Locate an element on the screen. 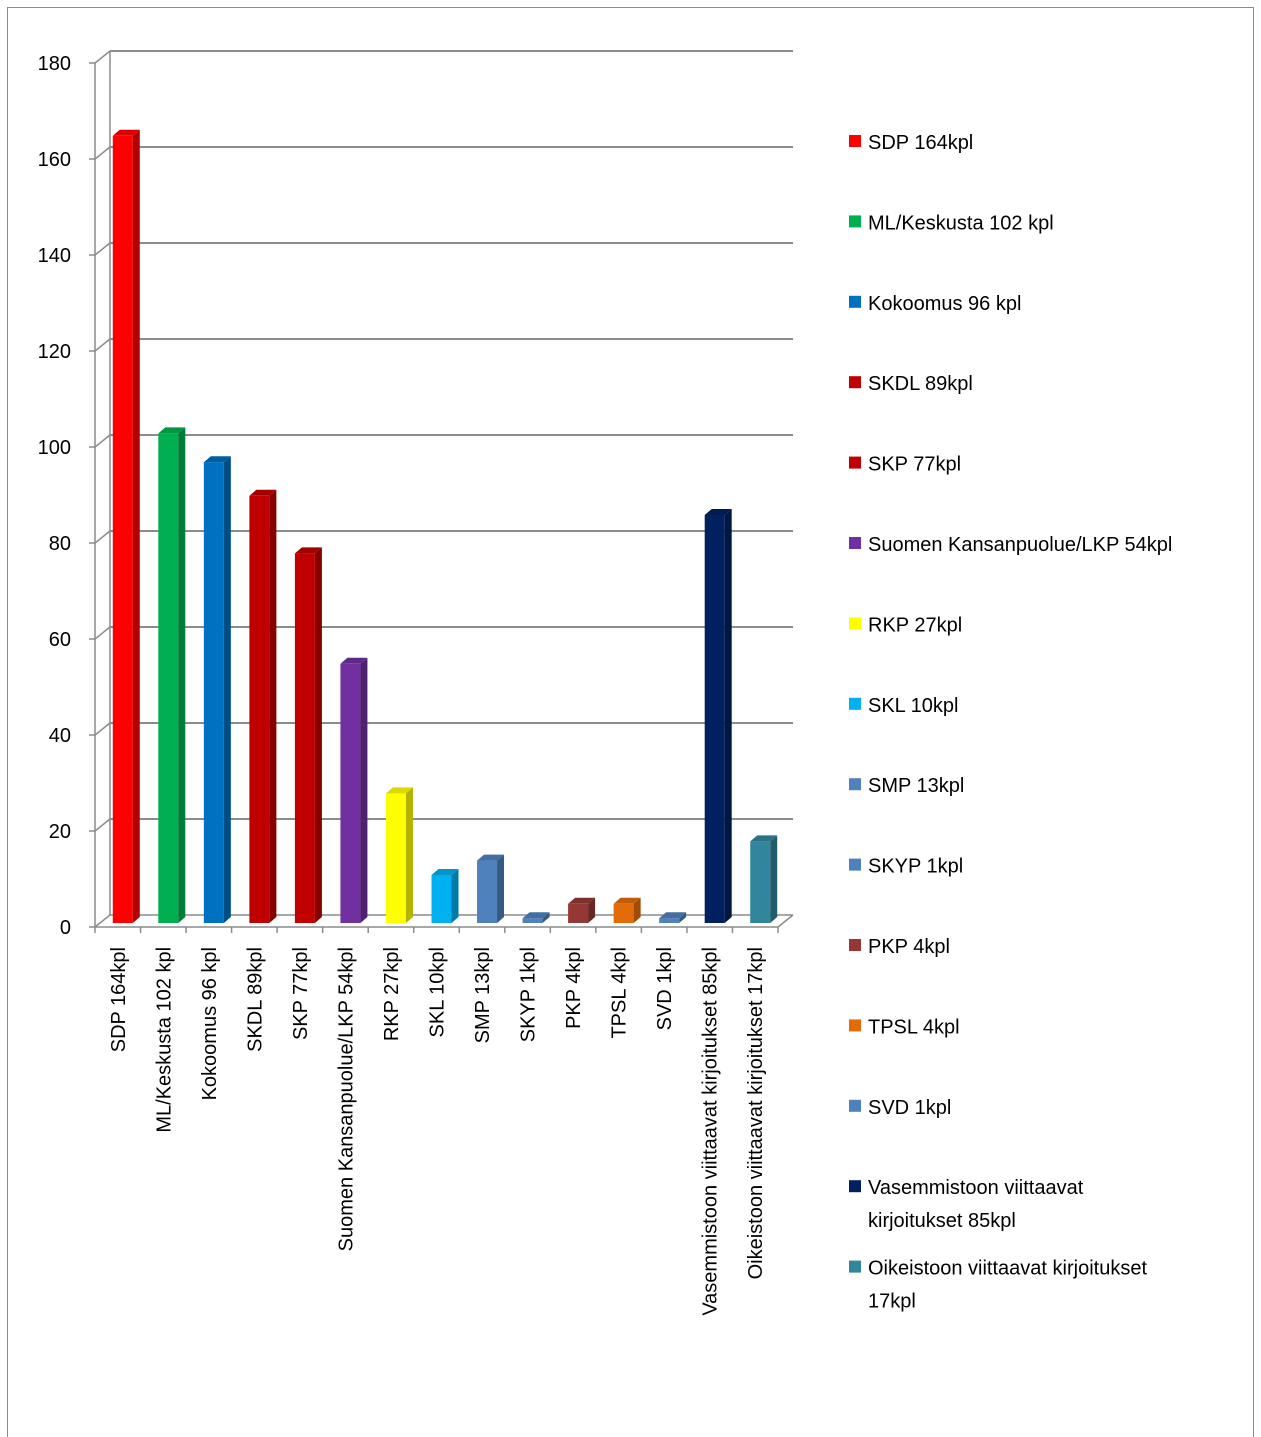  legend-label: SMP 13kpl is located at coordinates (916, 786).